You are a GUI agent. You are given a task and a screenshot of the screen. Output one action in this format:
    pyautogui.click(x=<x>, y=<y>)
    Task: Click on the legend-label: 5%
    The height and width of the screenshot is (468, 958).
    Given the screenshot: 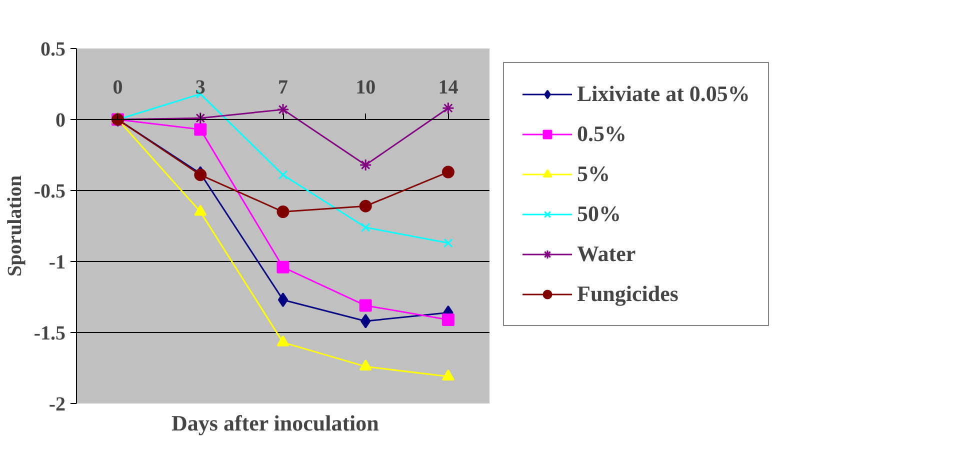 What is the action you would take?
    pyautogui.click(x=593, y=174)
    